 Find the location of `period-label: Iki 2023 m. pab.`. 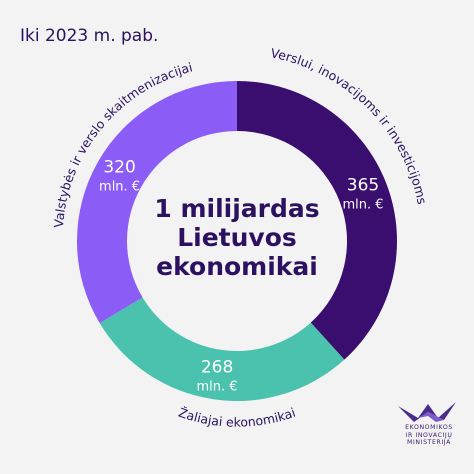

period-label: Iki 2023 m. pab. is located at coordinates (89, 36).